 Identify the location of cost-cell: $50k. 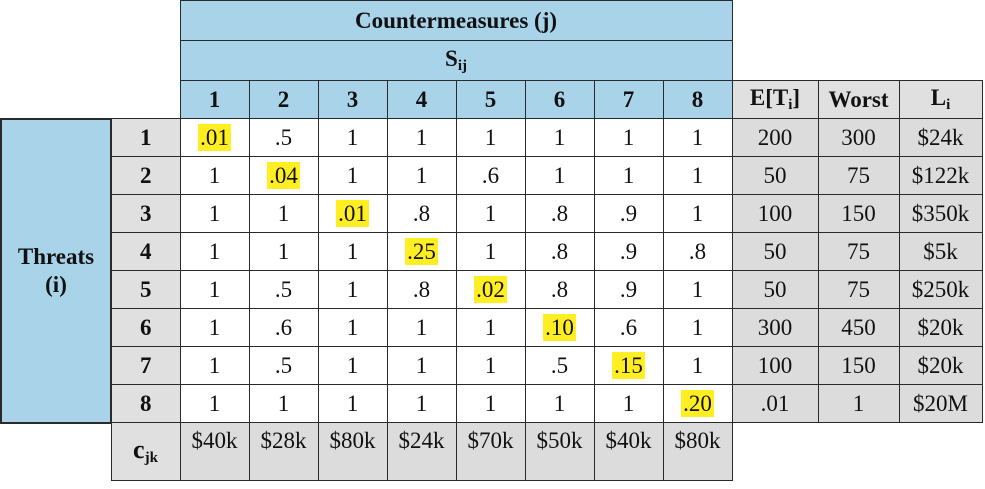
(559, 451).